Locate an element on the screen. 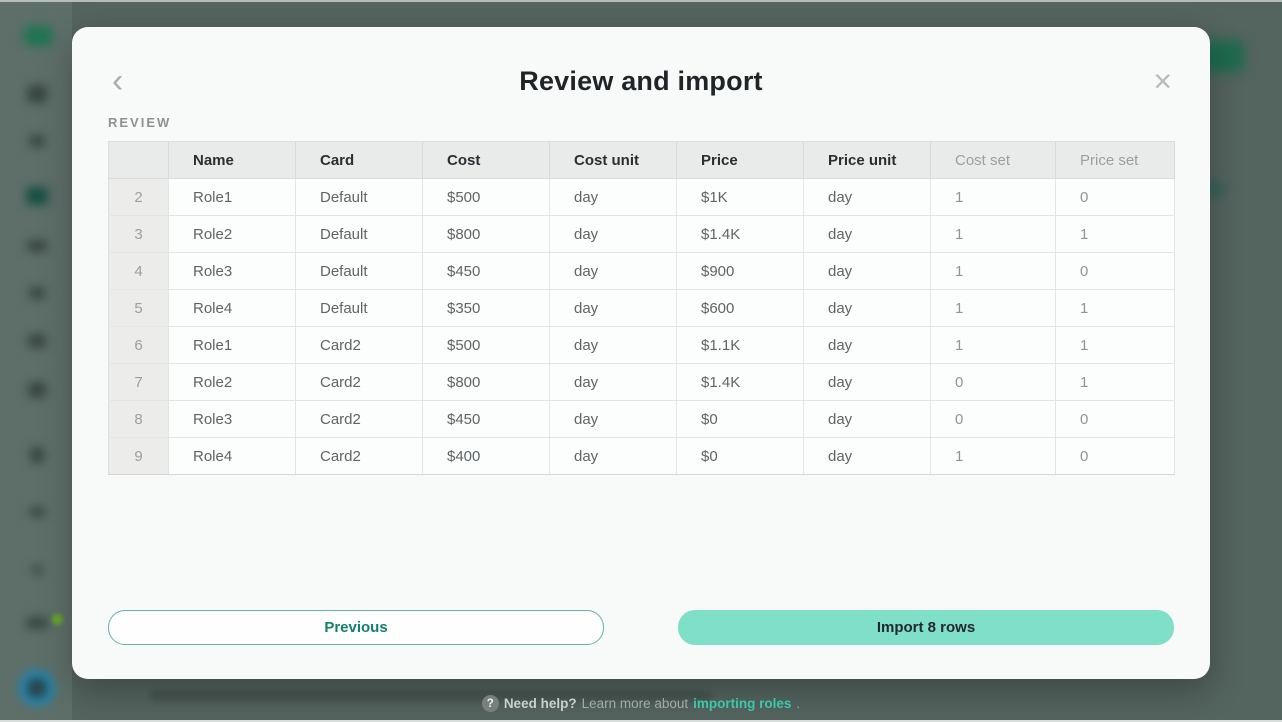  row-number: 2 is located at coordinates (138, 197).